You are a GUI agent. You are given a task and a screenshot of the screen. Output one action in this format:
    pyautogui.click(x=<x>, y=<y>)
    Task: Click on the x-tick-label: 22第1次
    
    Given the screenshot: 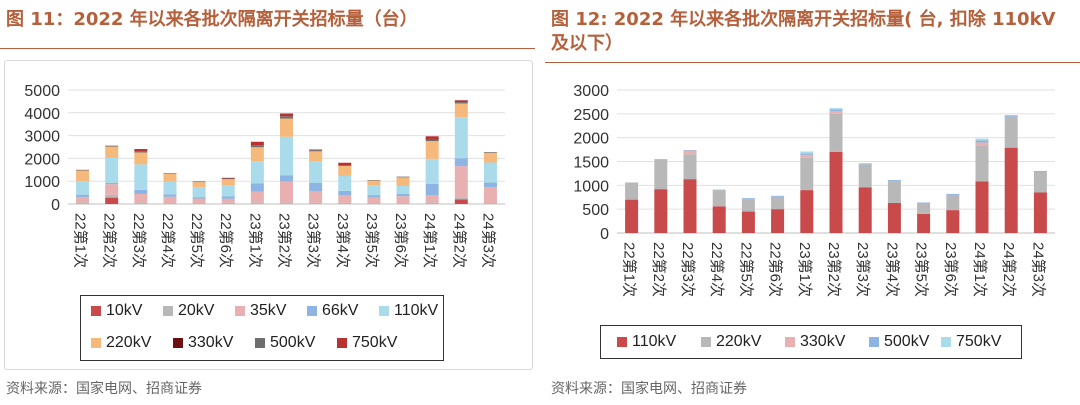 What is the action you would take?
    pyautogui.click(x=630, y=269)
    